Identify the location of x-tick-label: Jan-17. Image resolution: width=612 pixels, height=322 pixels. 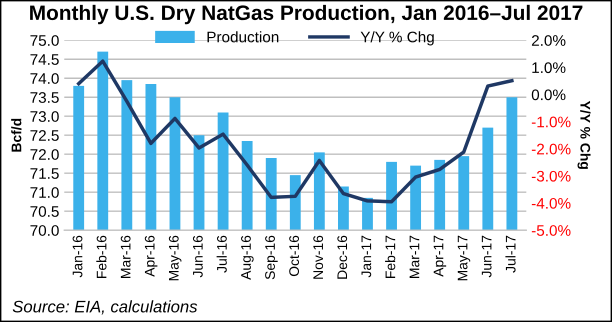
(367, 257).